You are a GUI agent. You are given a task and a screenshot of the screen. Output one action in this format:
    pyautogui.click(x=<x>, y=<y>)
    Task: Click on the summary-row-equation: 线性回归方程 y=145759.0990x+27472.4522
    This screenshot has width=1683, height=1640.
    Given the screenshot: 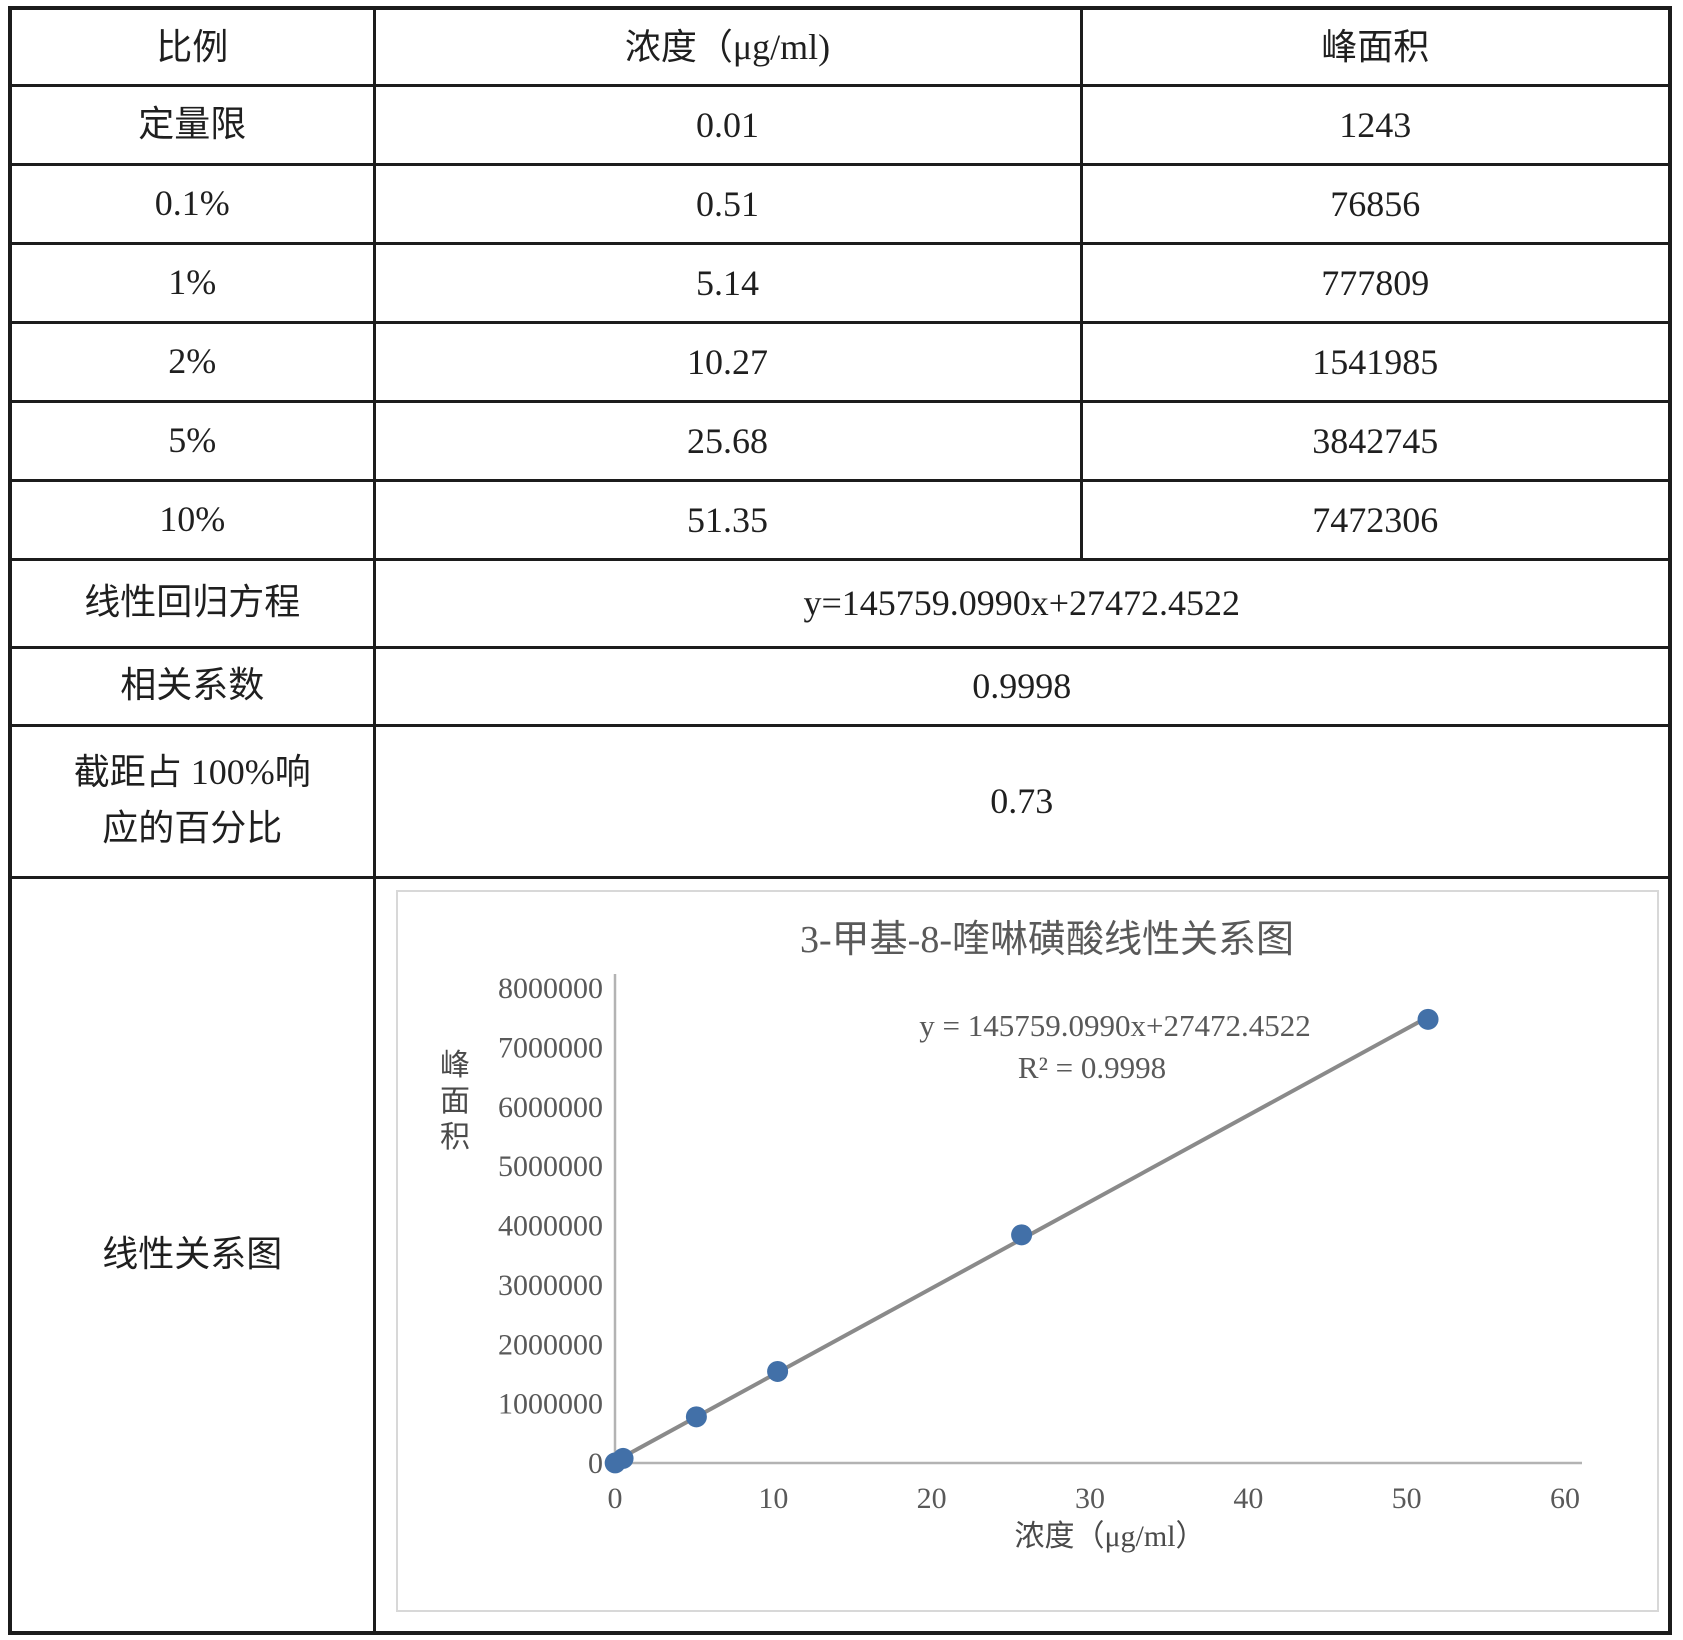 What is the action you would take?
    pyautogui.click(x=840, y=603)
    